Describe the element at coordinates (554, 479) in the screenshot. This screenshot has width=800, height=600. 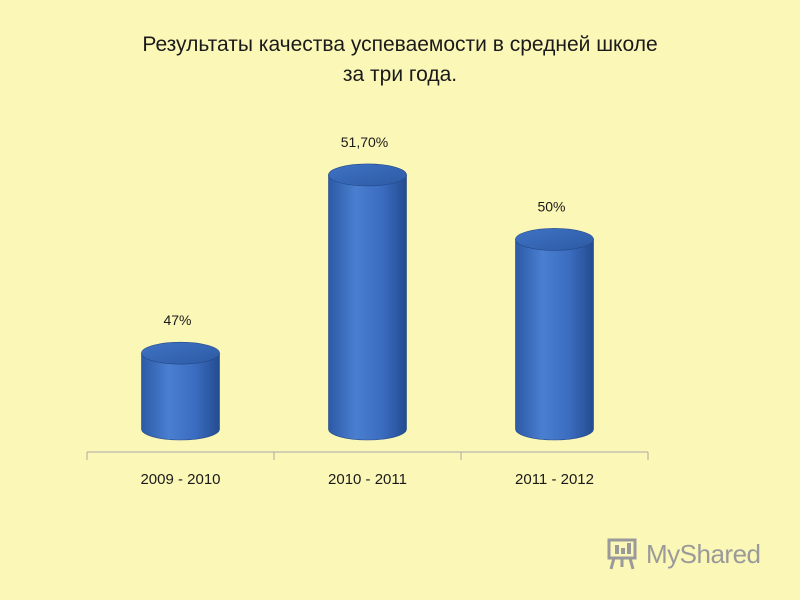
I see `x-tick-label: 2011 - 2012` at that location.